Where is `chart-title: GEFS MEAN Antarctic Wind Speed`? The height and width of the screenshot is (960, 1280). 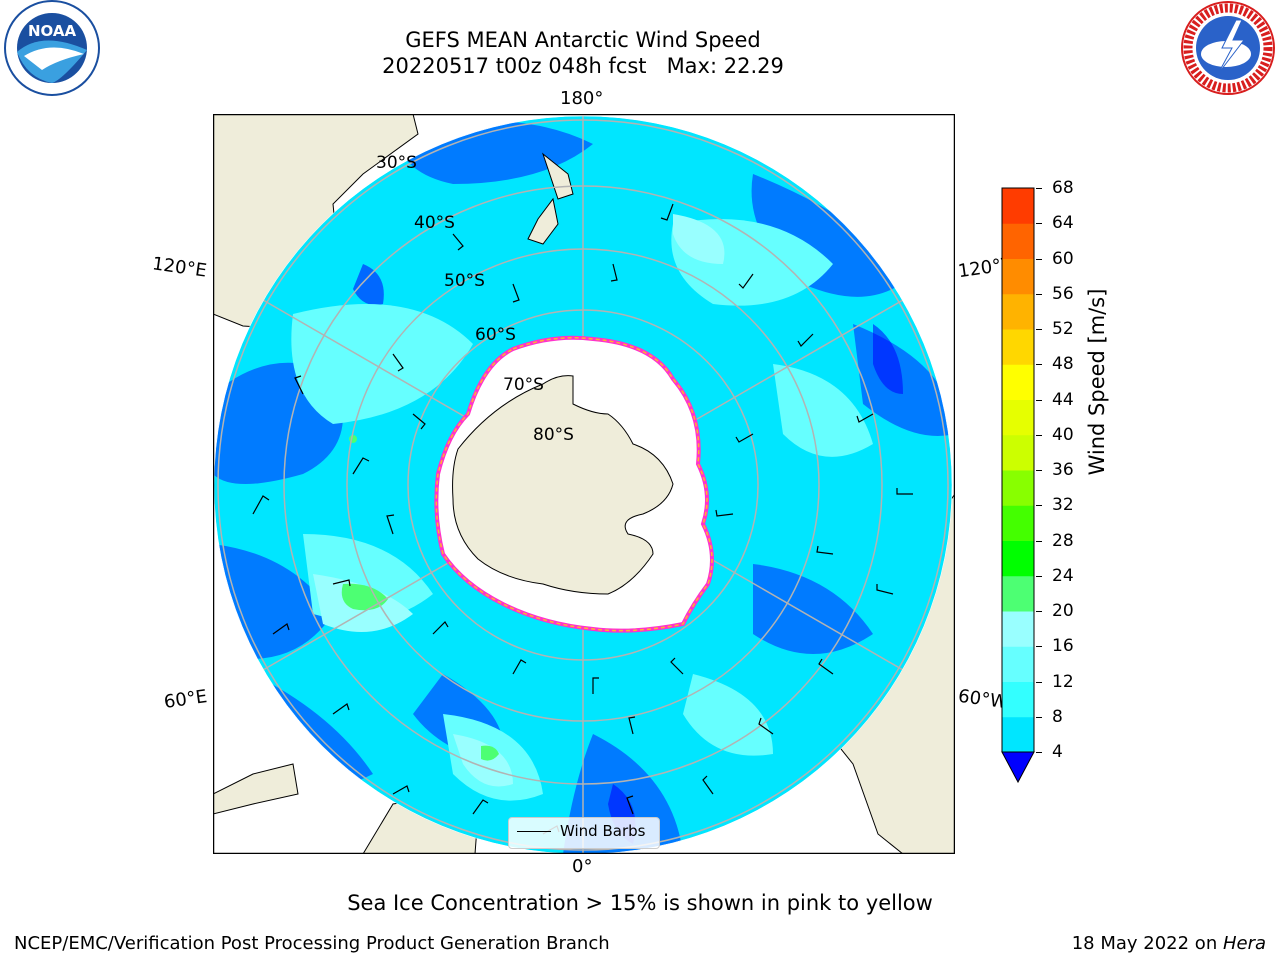
chart-title: GEFS MEAN Antarctic Wind Speed is located at coordinates (583, 40).